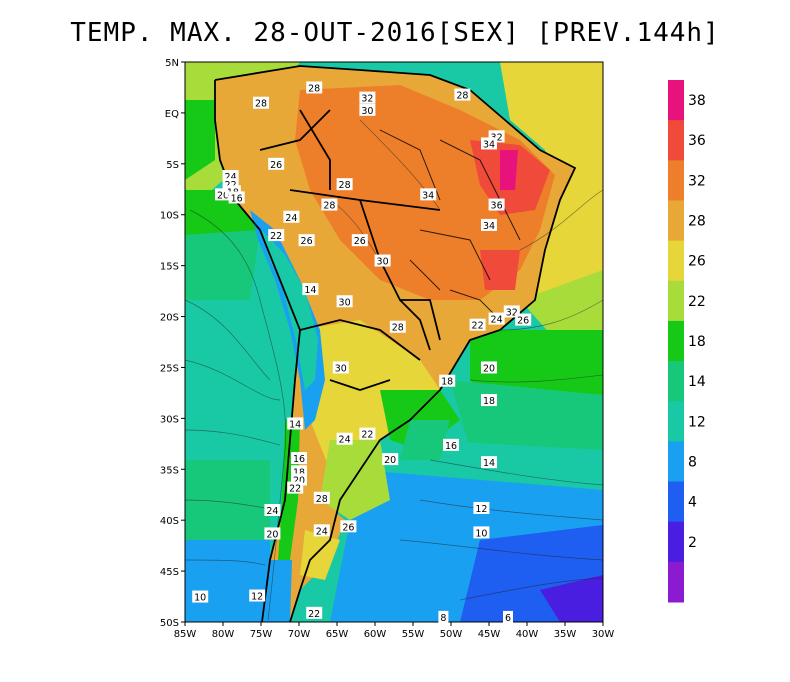 This screenshot has width=790, height=682. Describe the element at coordinates (687, 341) in the screenshot. I see `color-scale-legend: 38 36 32 28 26 22 18 14 12 8 4 2` at that location.